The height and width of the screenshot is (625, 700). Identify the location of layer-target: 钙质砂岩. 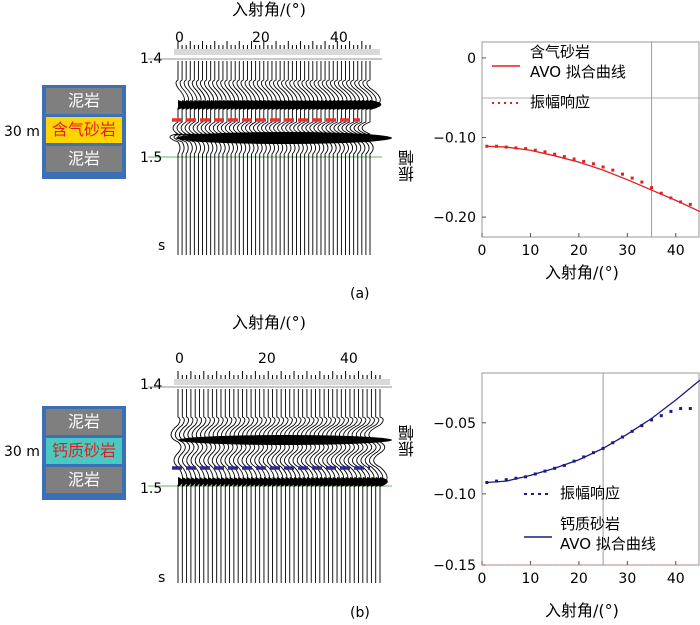
(84, 451).